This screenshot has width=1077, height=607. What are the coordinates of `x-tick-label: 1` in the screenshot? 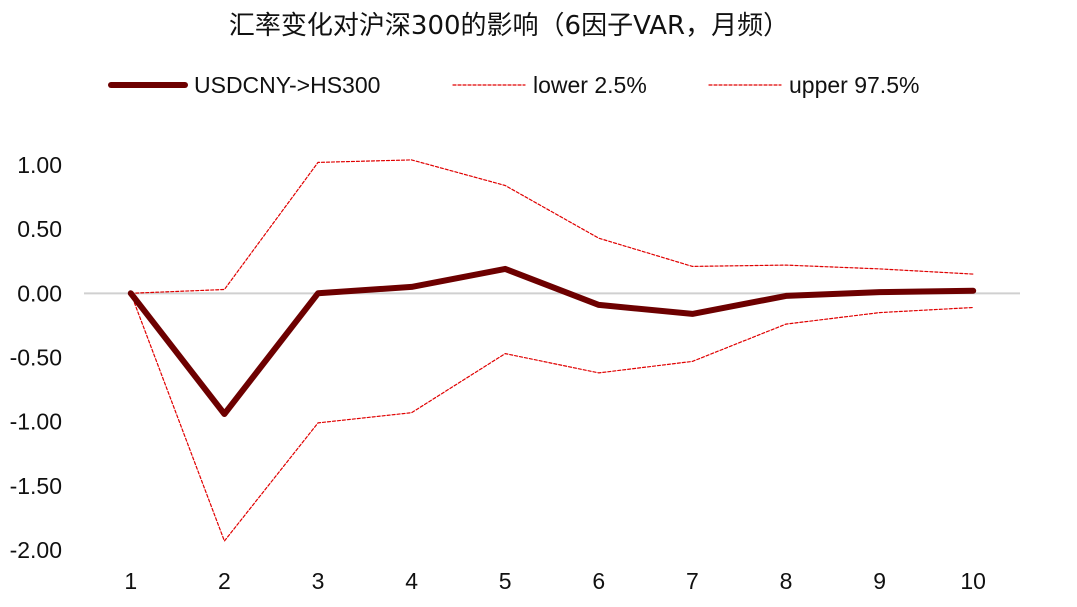 It's located at (130, 581).